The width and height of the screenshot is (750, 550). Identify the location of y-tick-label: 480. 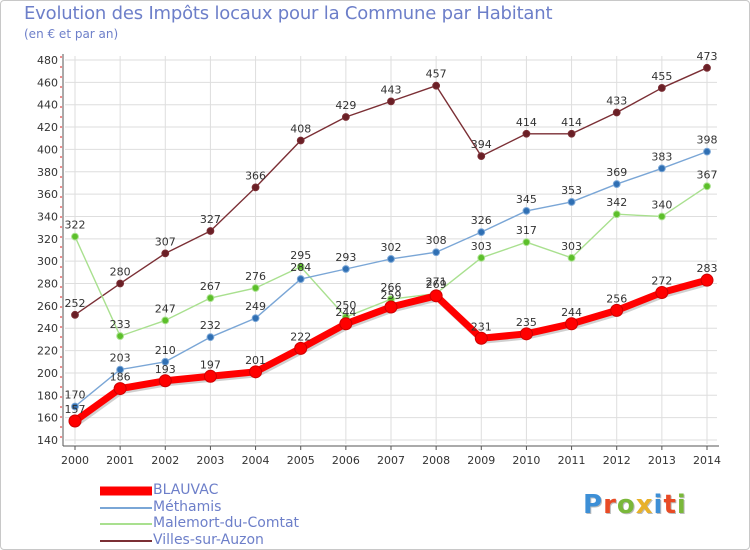
(47, 60).